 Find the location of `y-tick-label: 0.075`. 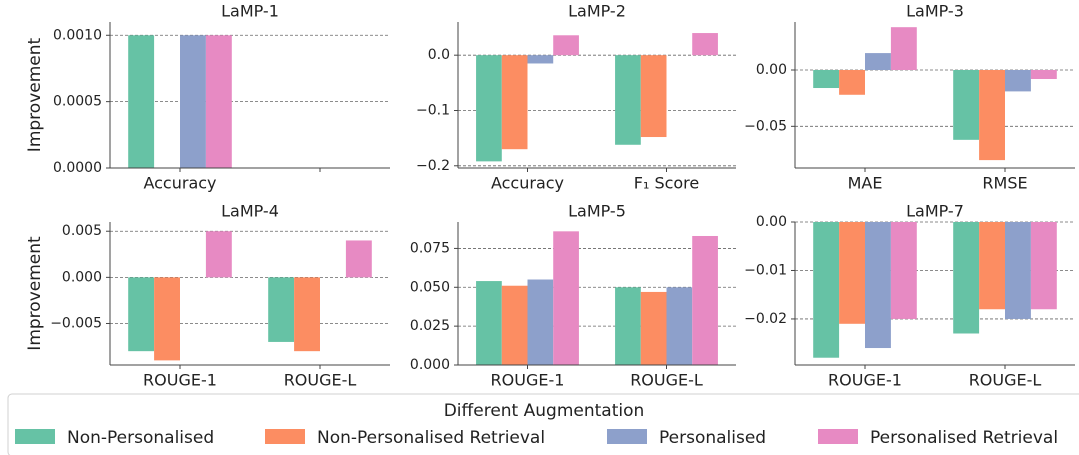

y-tick-label: 0.075 is located at coordinates (430, 248).